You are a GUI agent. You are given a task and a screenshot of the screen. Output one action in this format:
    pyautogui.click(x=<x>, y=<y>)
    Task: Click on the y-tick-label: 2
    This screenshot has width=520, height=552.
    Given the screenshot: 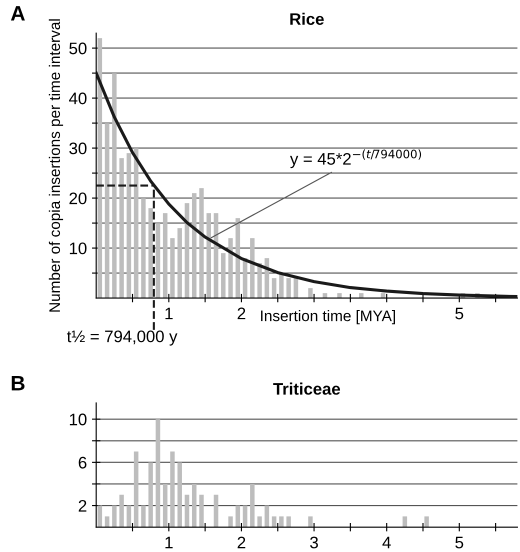 What is the action you would take?
    pyautogui.click(x=82, y=506)
    